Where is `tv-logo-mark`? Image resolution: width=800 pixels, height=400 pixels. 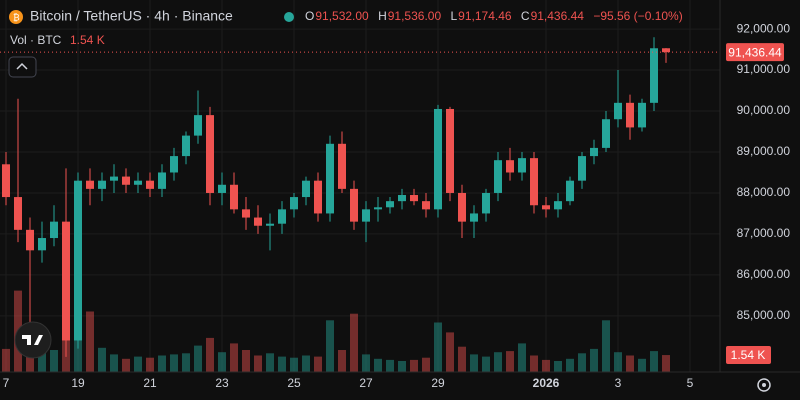 tv-logo-mark is located at coordinates (32, 340).